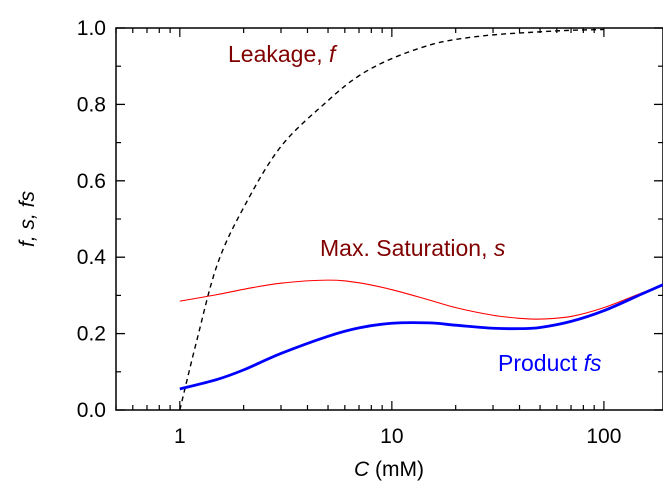 The height and width of the screenshot is (483, 663). I want to click on y-tick-label: 0.0, so click(91, 410).